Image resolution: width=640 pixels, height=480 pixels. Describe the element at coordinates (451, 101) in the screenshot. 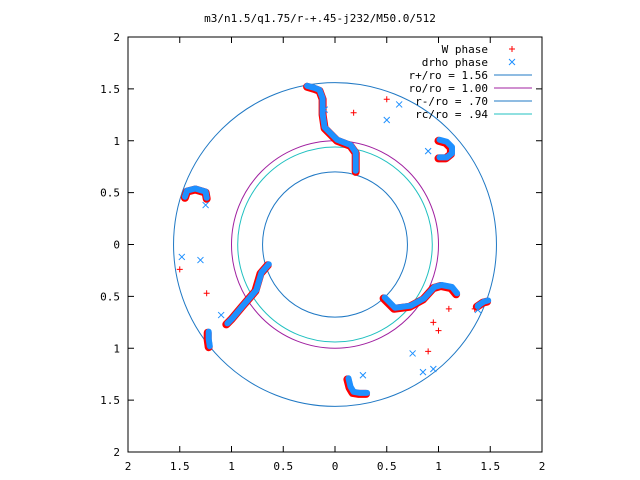

I see `legend-label: r-/ro = .70` at that location.